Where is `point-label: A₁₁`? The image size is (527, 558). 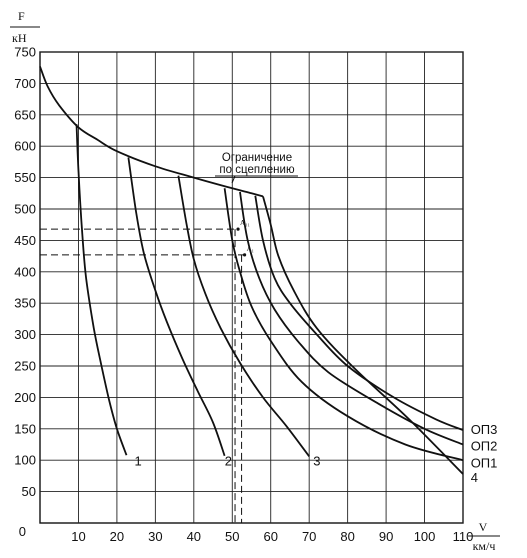 point-label: A₁₁ is located at coordinates (245, 223).